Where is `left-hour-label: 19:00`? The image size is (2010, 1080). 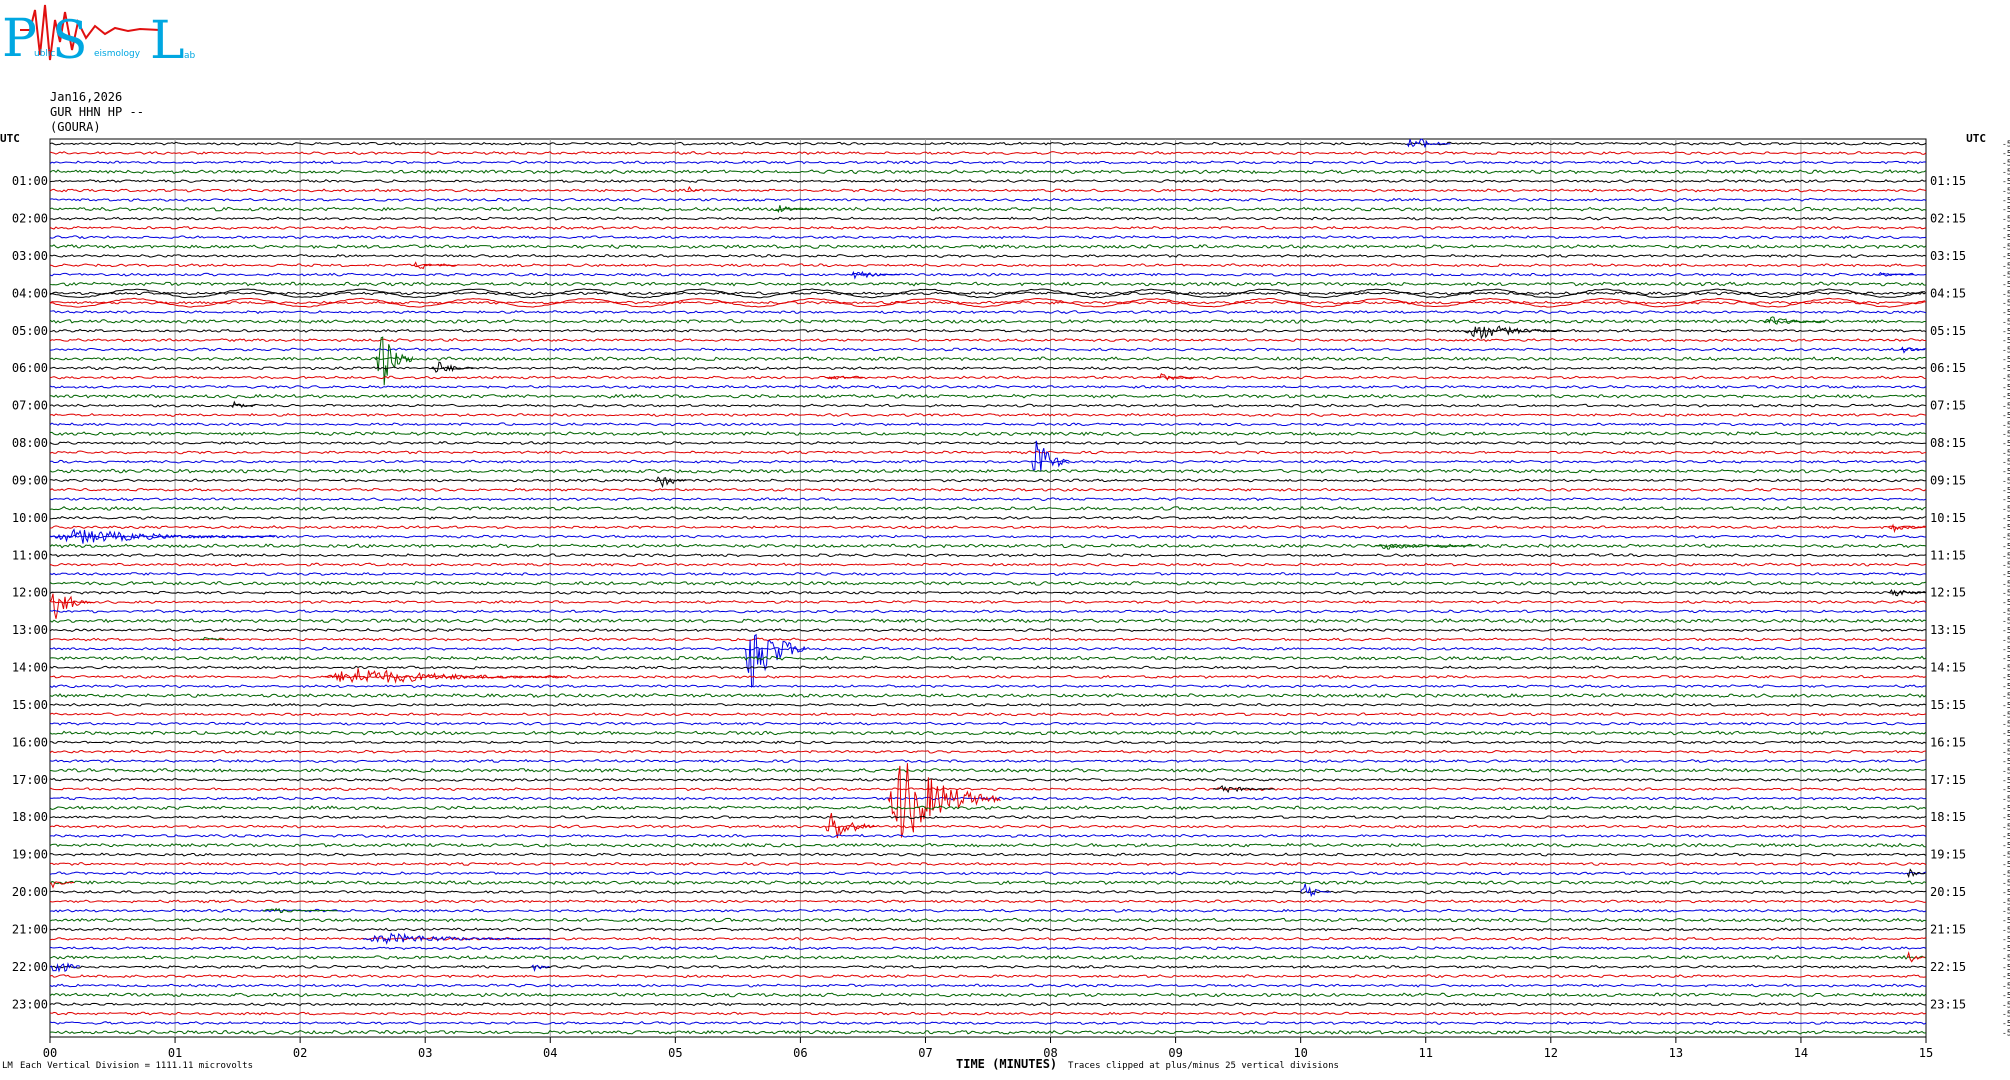 left-hour-label: 19:00 is located at coordinates (30, 855).